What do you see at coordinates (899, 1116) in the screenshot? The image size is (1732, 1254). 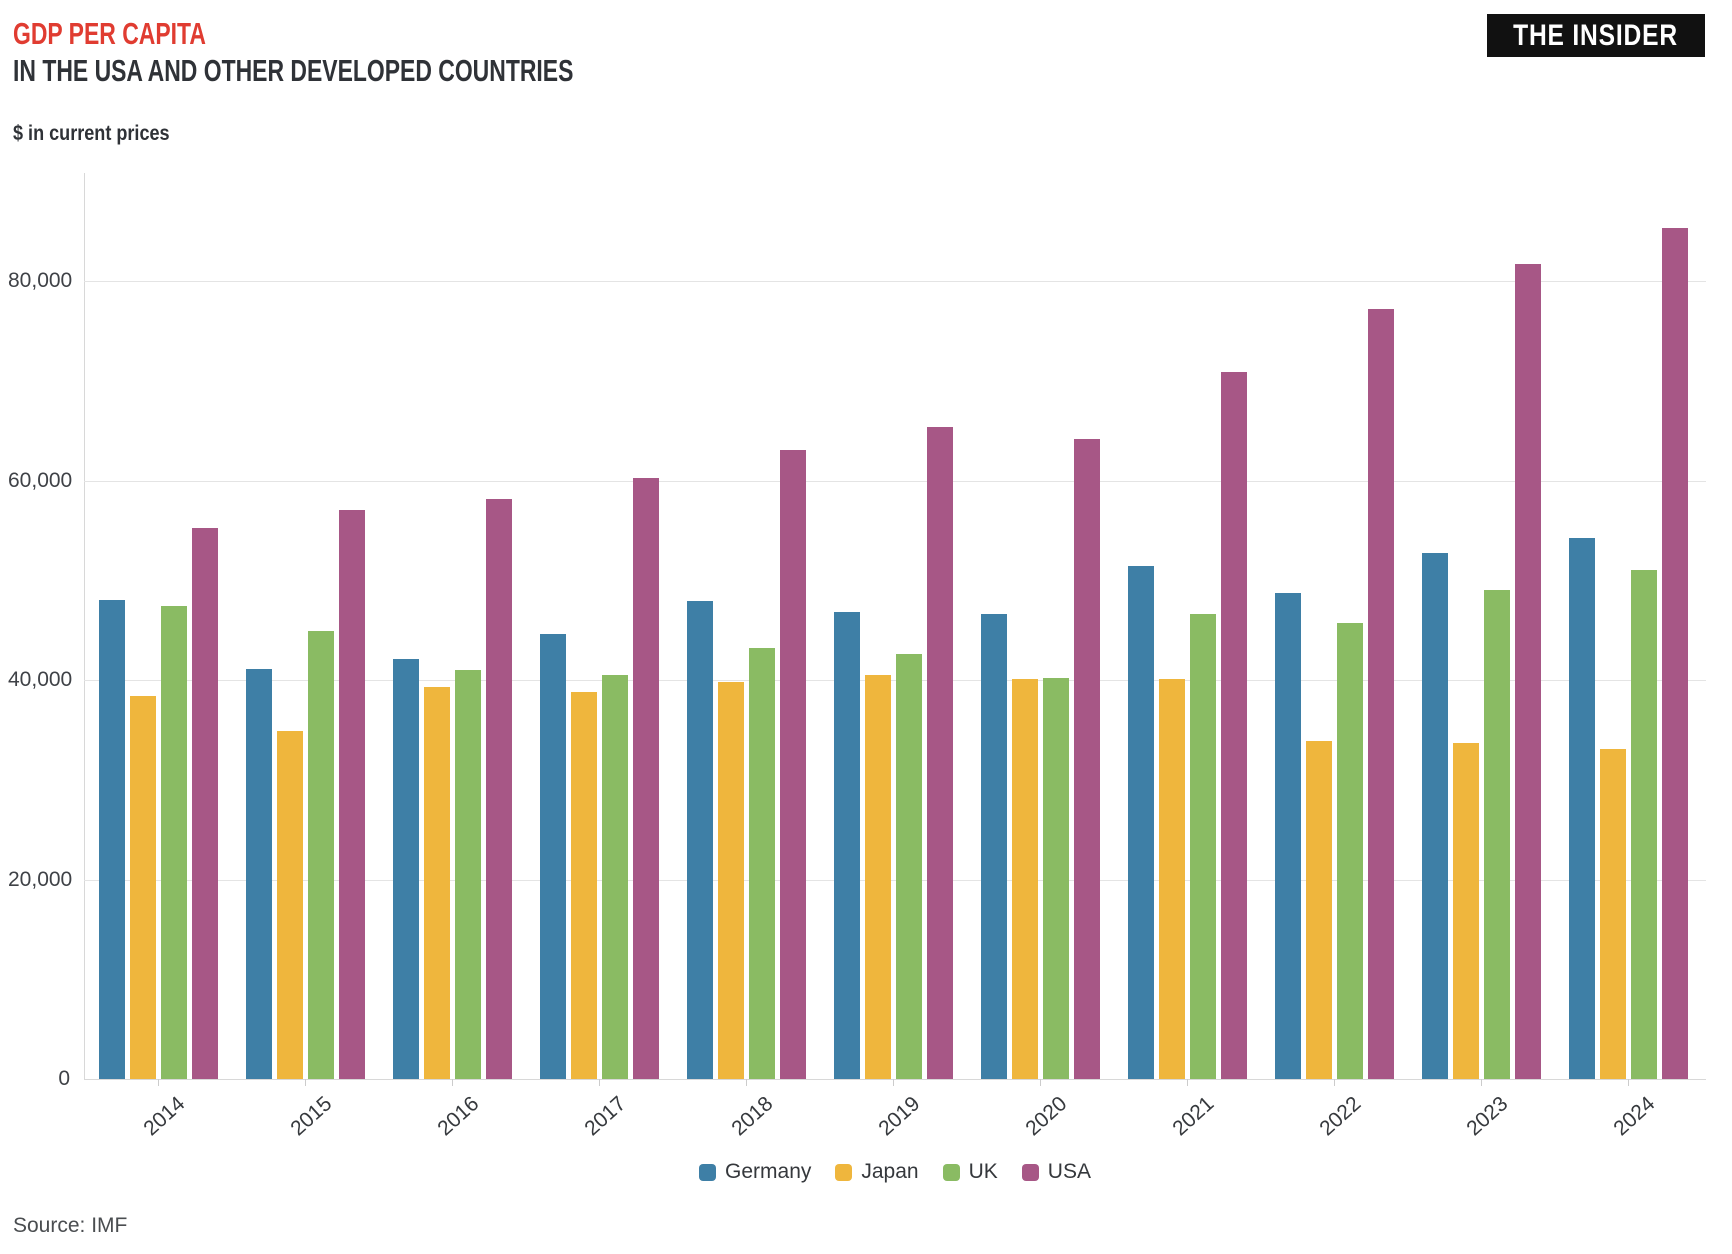 I see `x-tick-label-2019: 2019` at bounding box center [899, 1116].